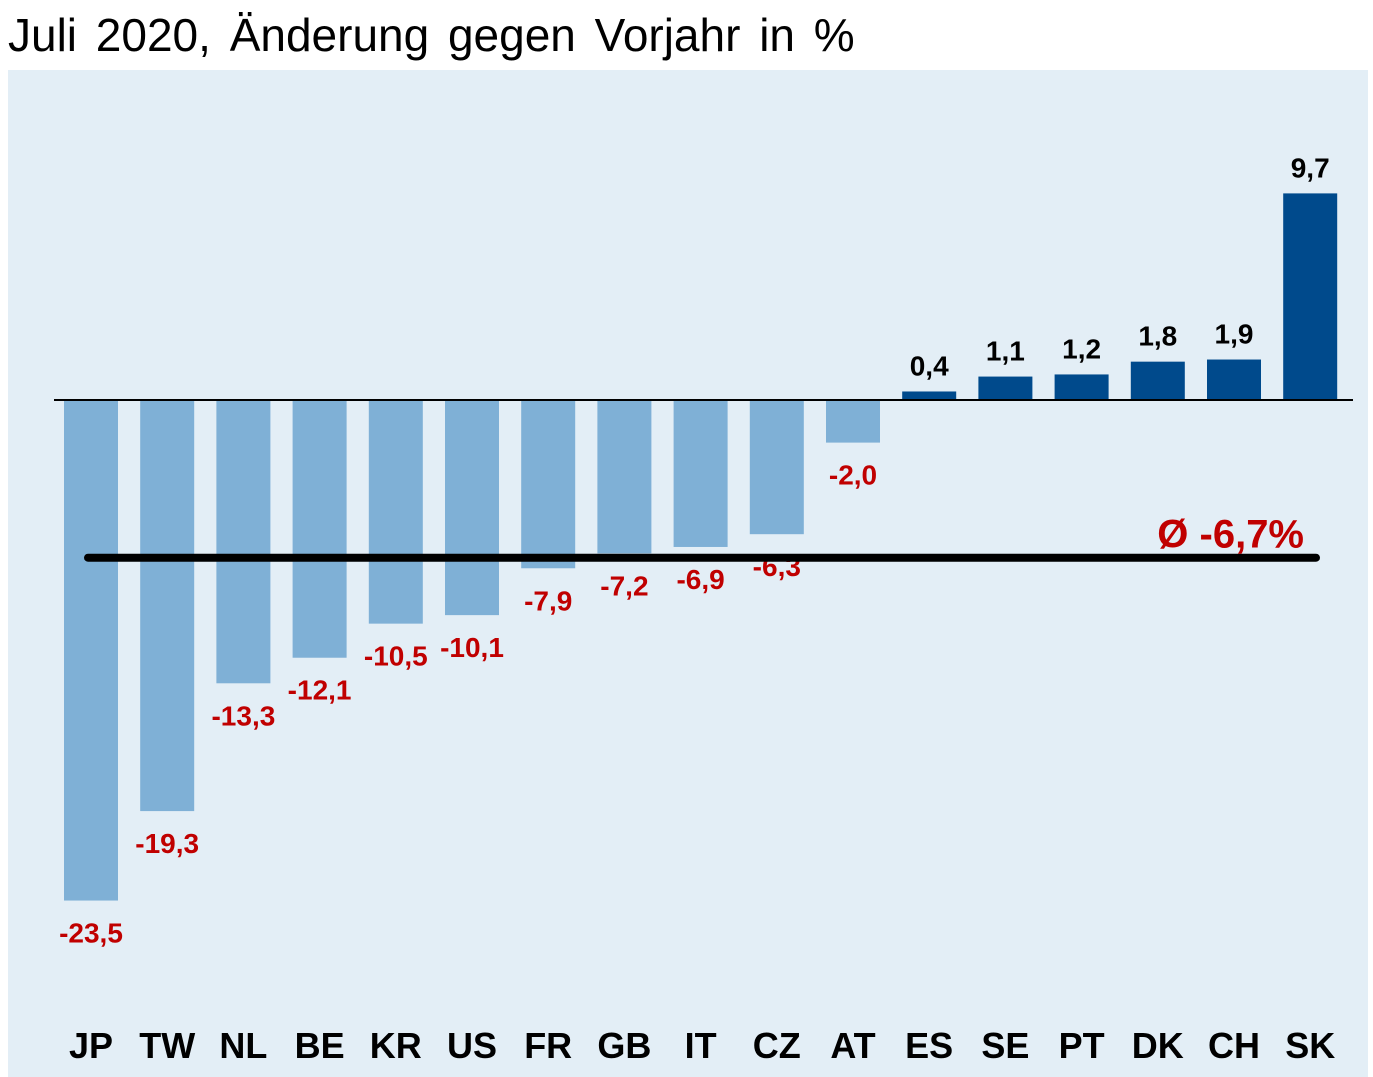  Describe the element at coordinates (853, 421) in the screenshot. I see `bar-at` at that location.